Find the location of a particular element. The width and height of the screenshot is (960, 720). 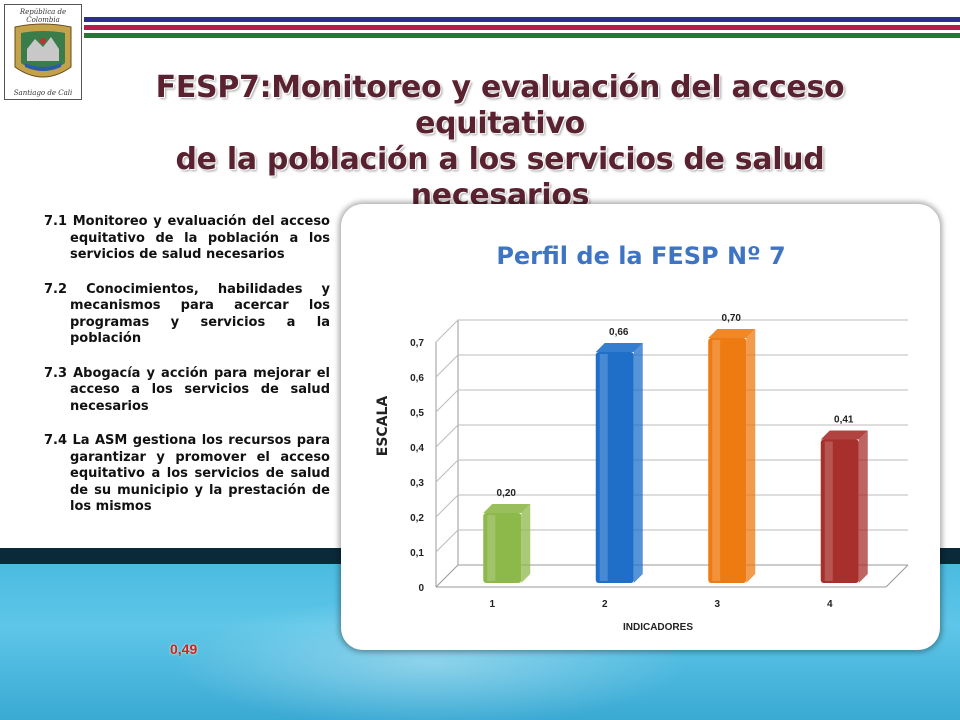

x-tick-label: 4 is located at coordinates (830, 604).